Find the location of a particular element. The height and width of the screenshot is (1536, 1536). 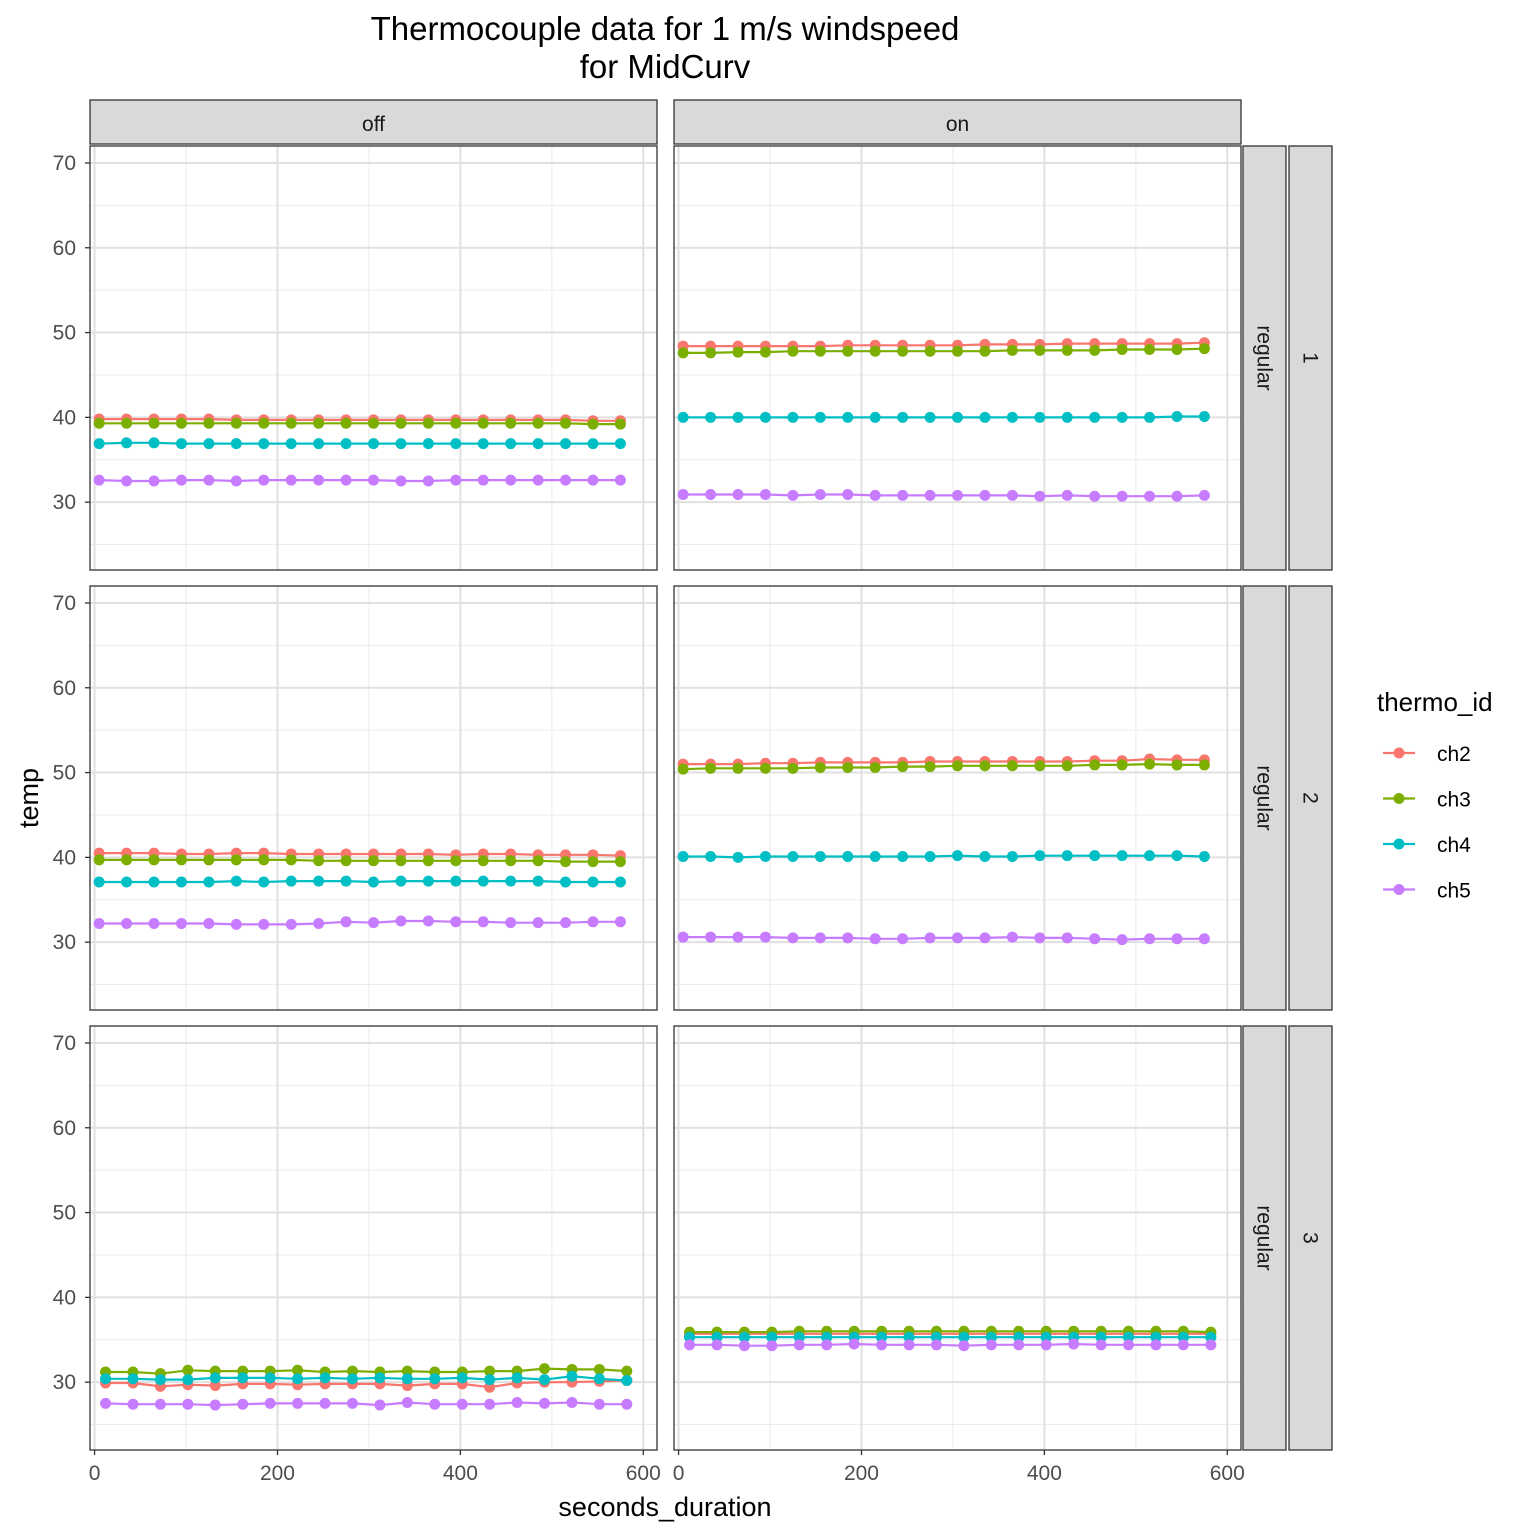

legend-item-ch5: ch5 is located at coordinates (1427, 891).